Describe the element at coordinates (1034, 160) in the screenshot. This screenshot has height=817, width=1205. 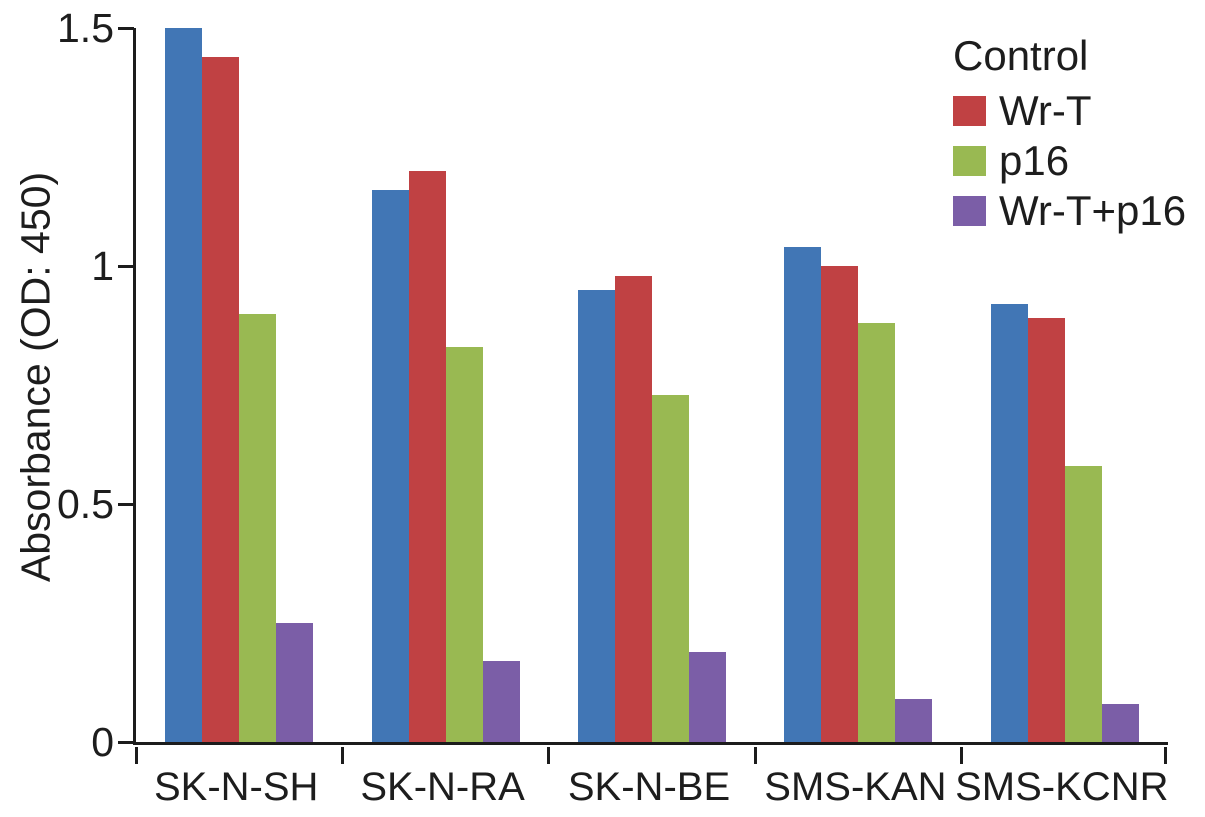
I see `legend-label: p16` at that location.